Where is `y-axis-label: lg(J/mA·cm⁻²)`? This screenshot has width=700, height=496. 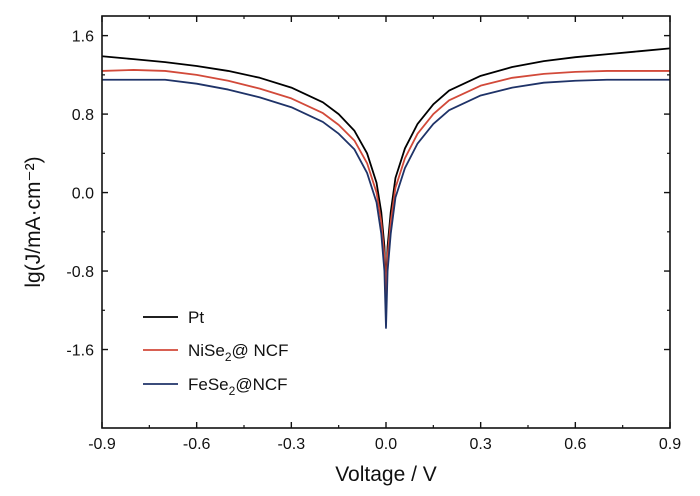 y-axis-label: lg(J/mA·cm⁻²) is located at coordinates (33, 221).